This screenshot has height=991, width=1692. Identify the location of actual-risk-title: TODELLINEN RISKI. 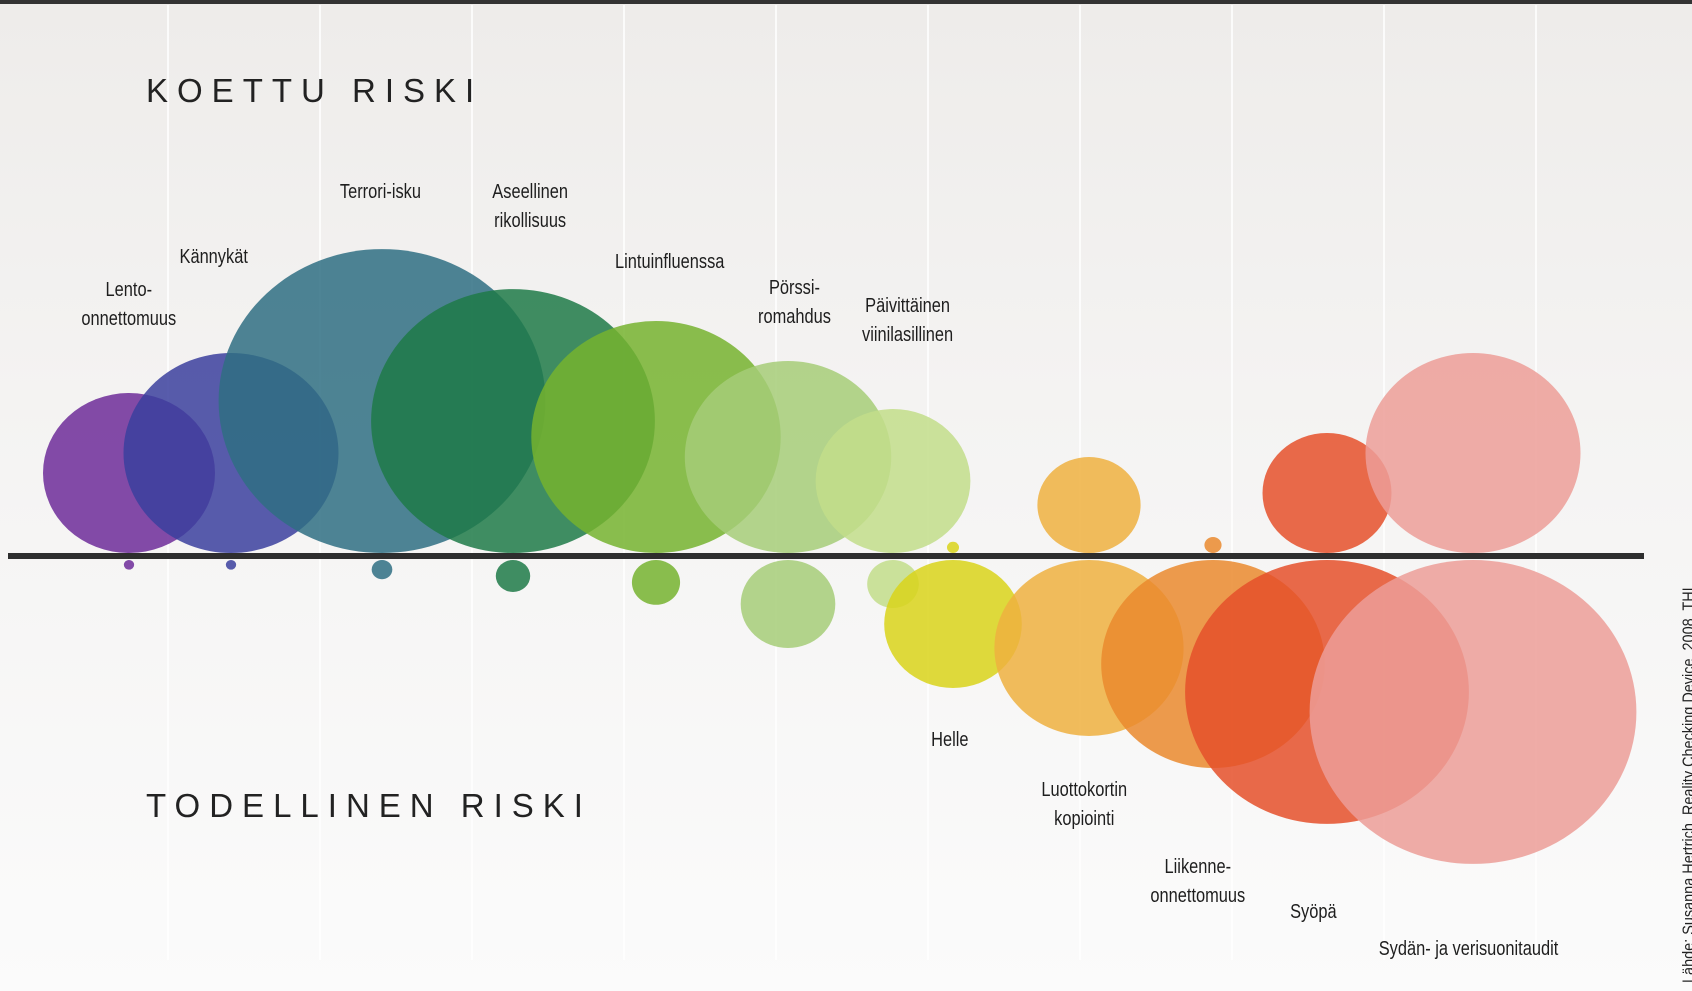
(369, 805).